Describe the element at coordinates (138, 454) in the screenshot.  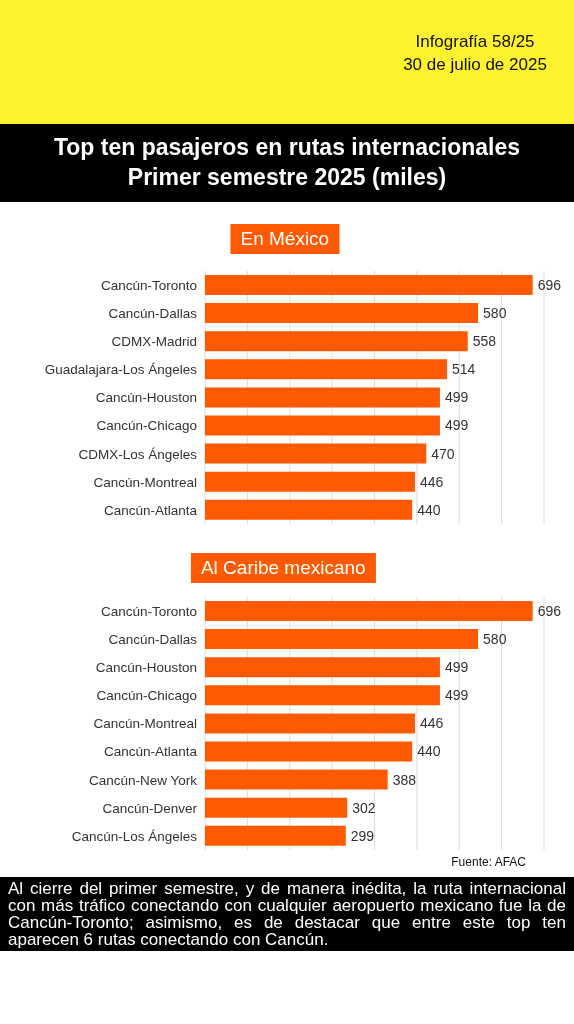
I see `y-tick-label: CDMX-Los Ángeles` at that location.